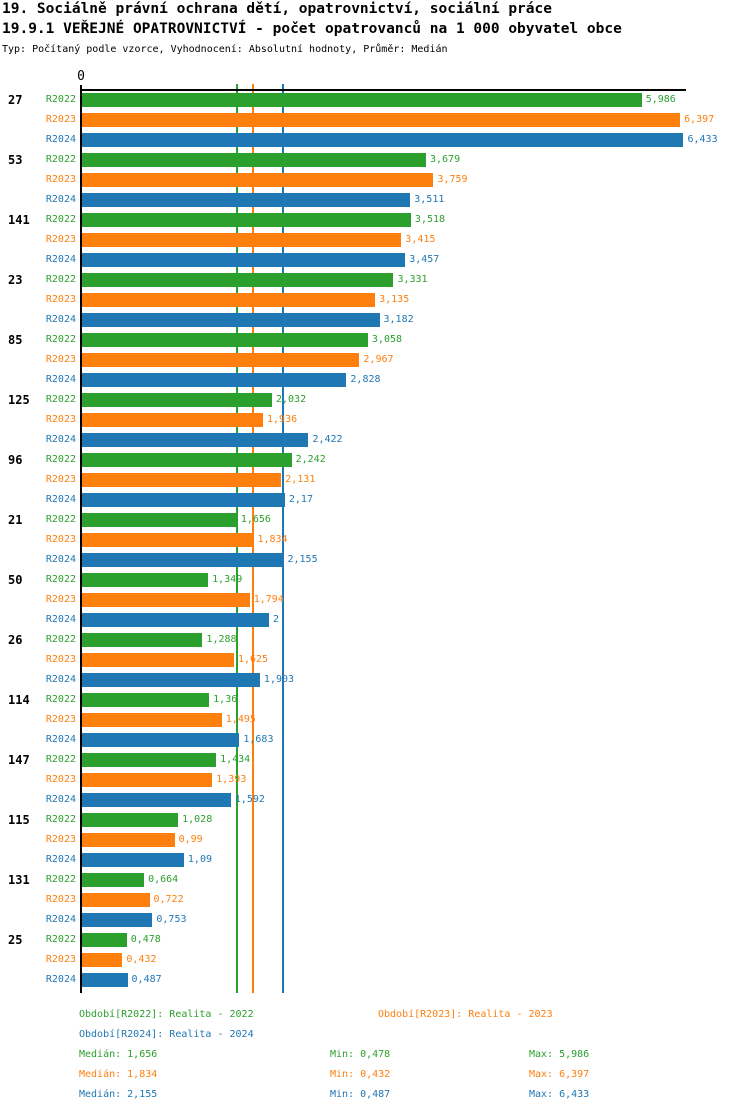 The image size is (750, 1112). I want to click on bar-row: R2023 6,397, so click(375, 120).